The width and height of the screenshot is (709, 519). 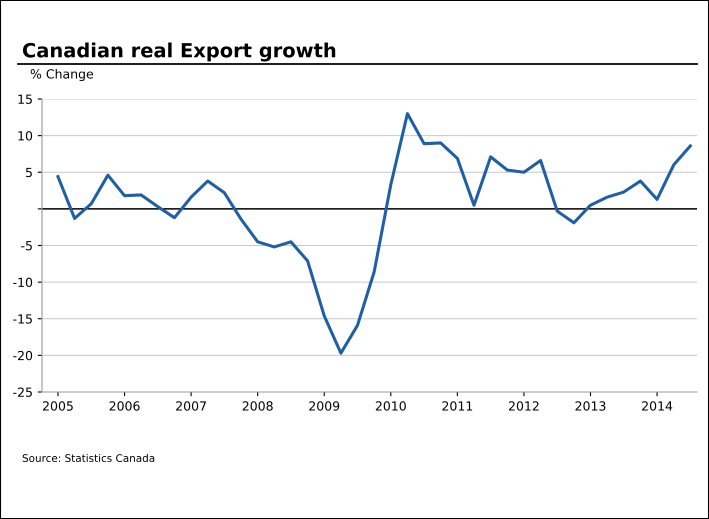 What do you see at coordinates (25, 99) in the screenshot?
I see `y-tick-label: 15` at bounding box center [25, 99].